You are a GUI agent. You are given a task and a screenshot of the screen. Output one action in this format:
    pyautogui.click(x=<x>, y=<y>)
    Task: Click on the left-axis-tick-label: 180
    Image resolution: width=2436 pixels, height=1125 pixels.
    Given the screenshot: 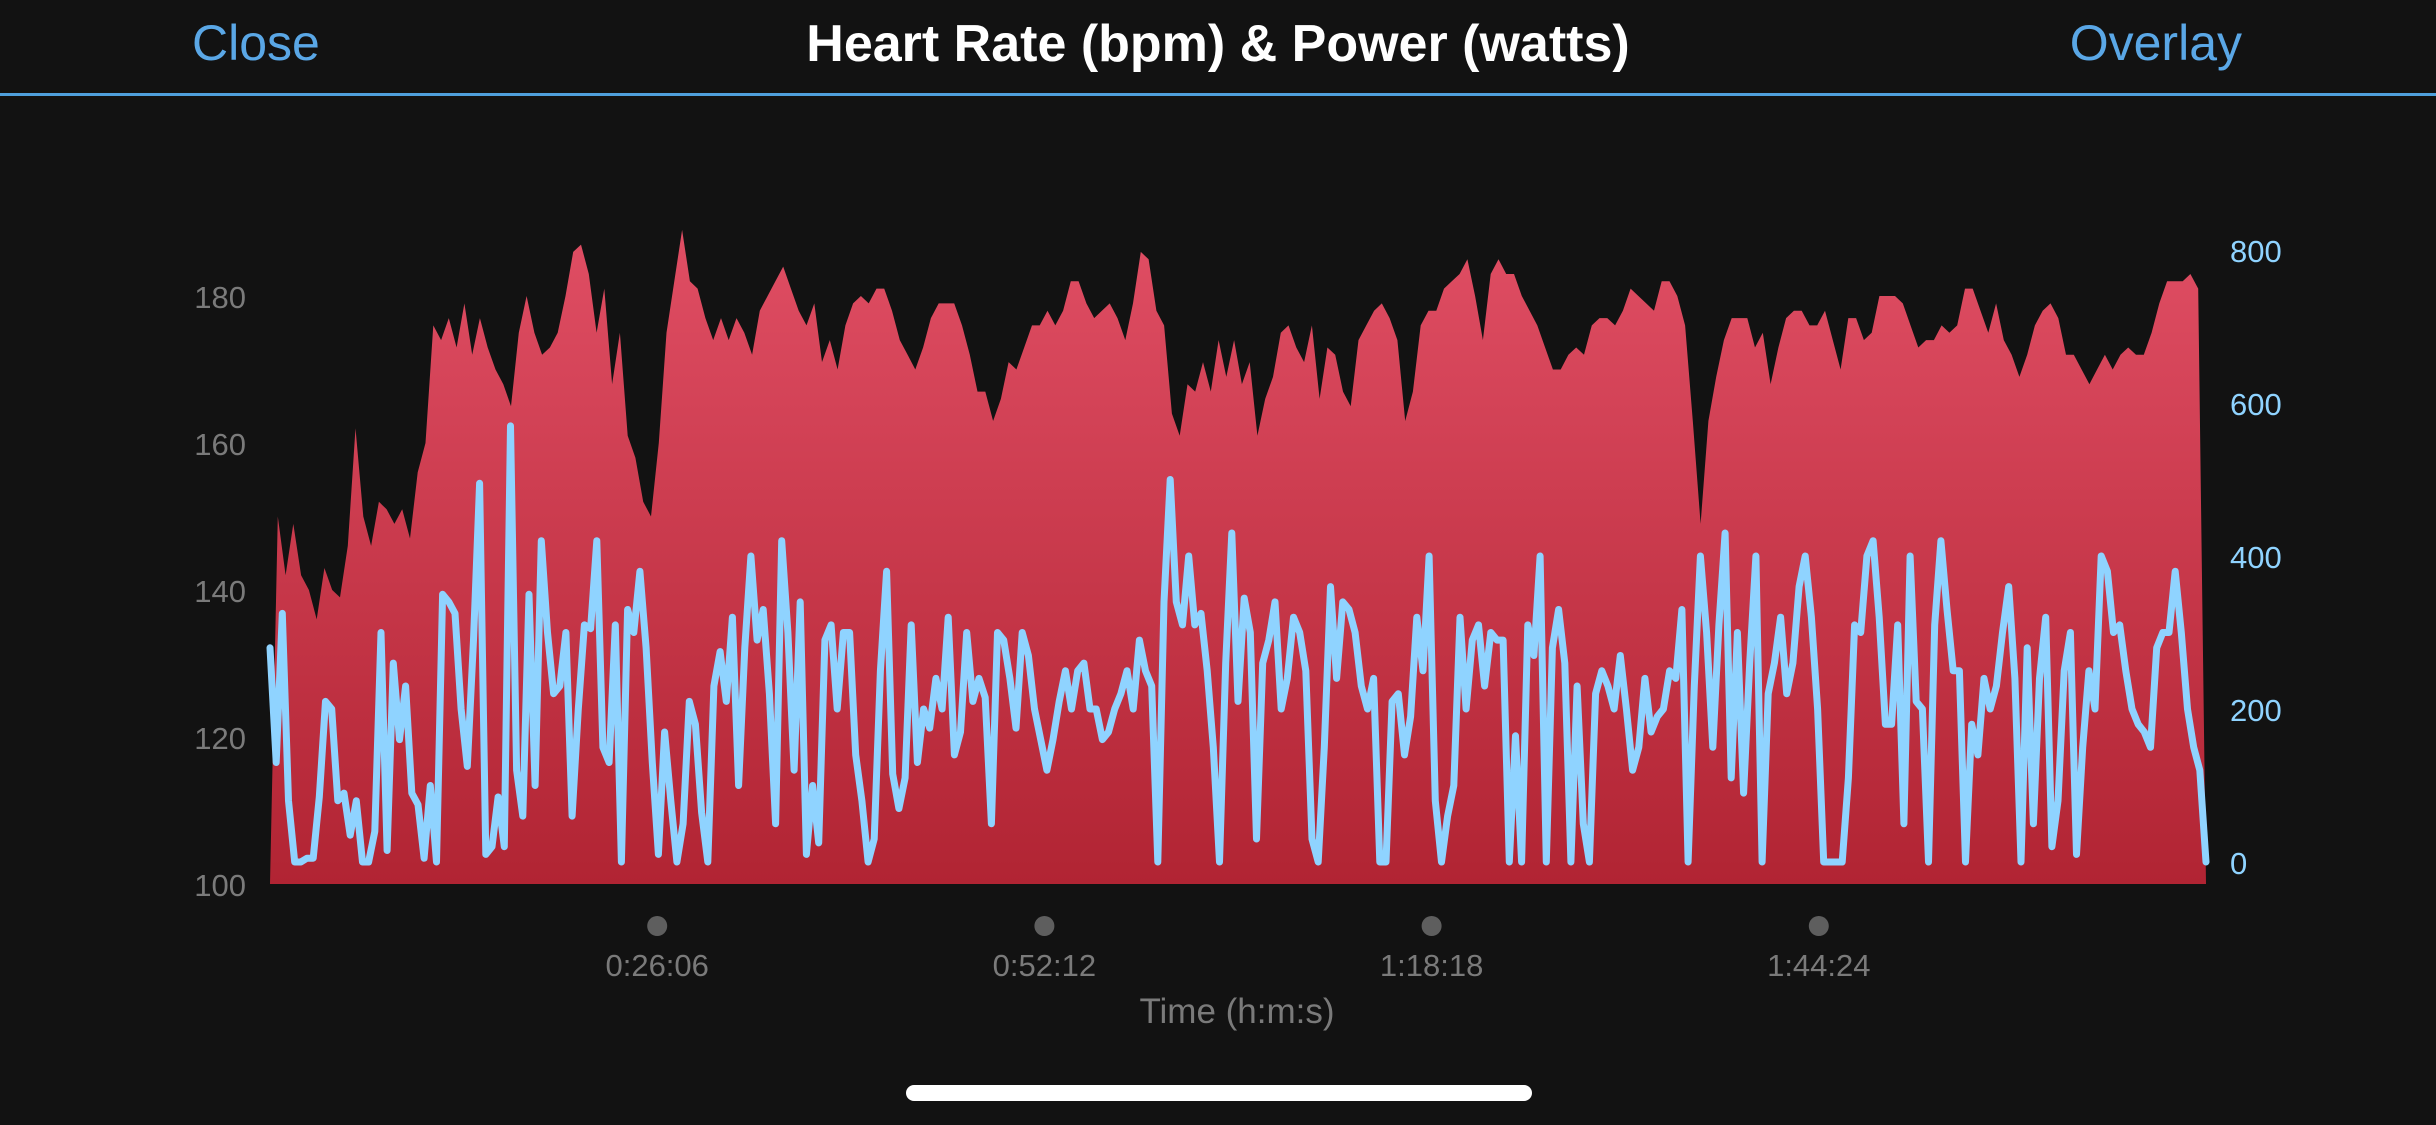 What is the action you would take?
    pyautogui.click(x=220, y=297)
    